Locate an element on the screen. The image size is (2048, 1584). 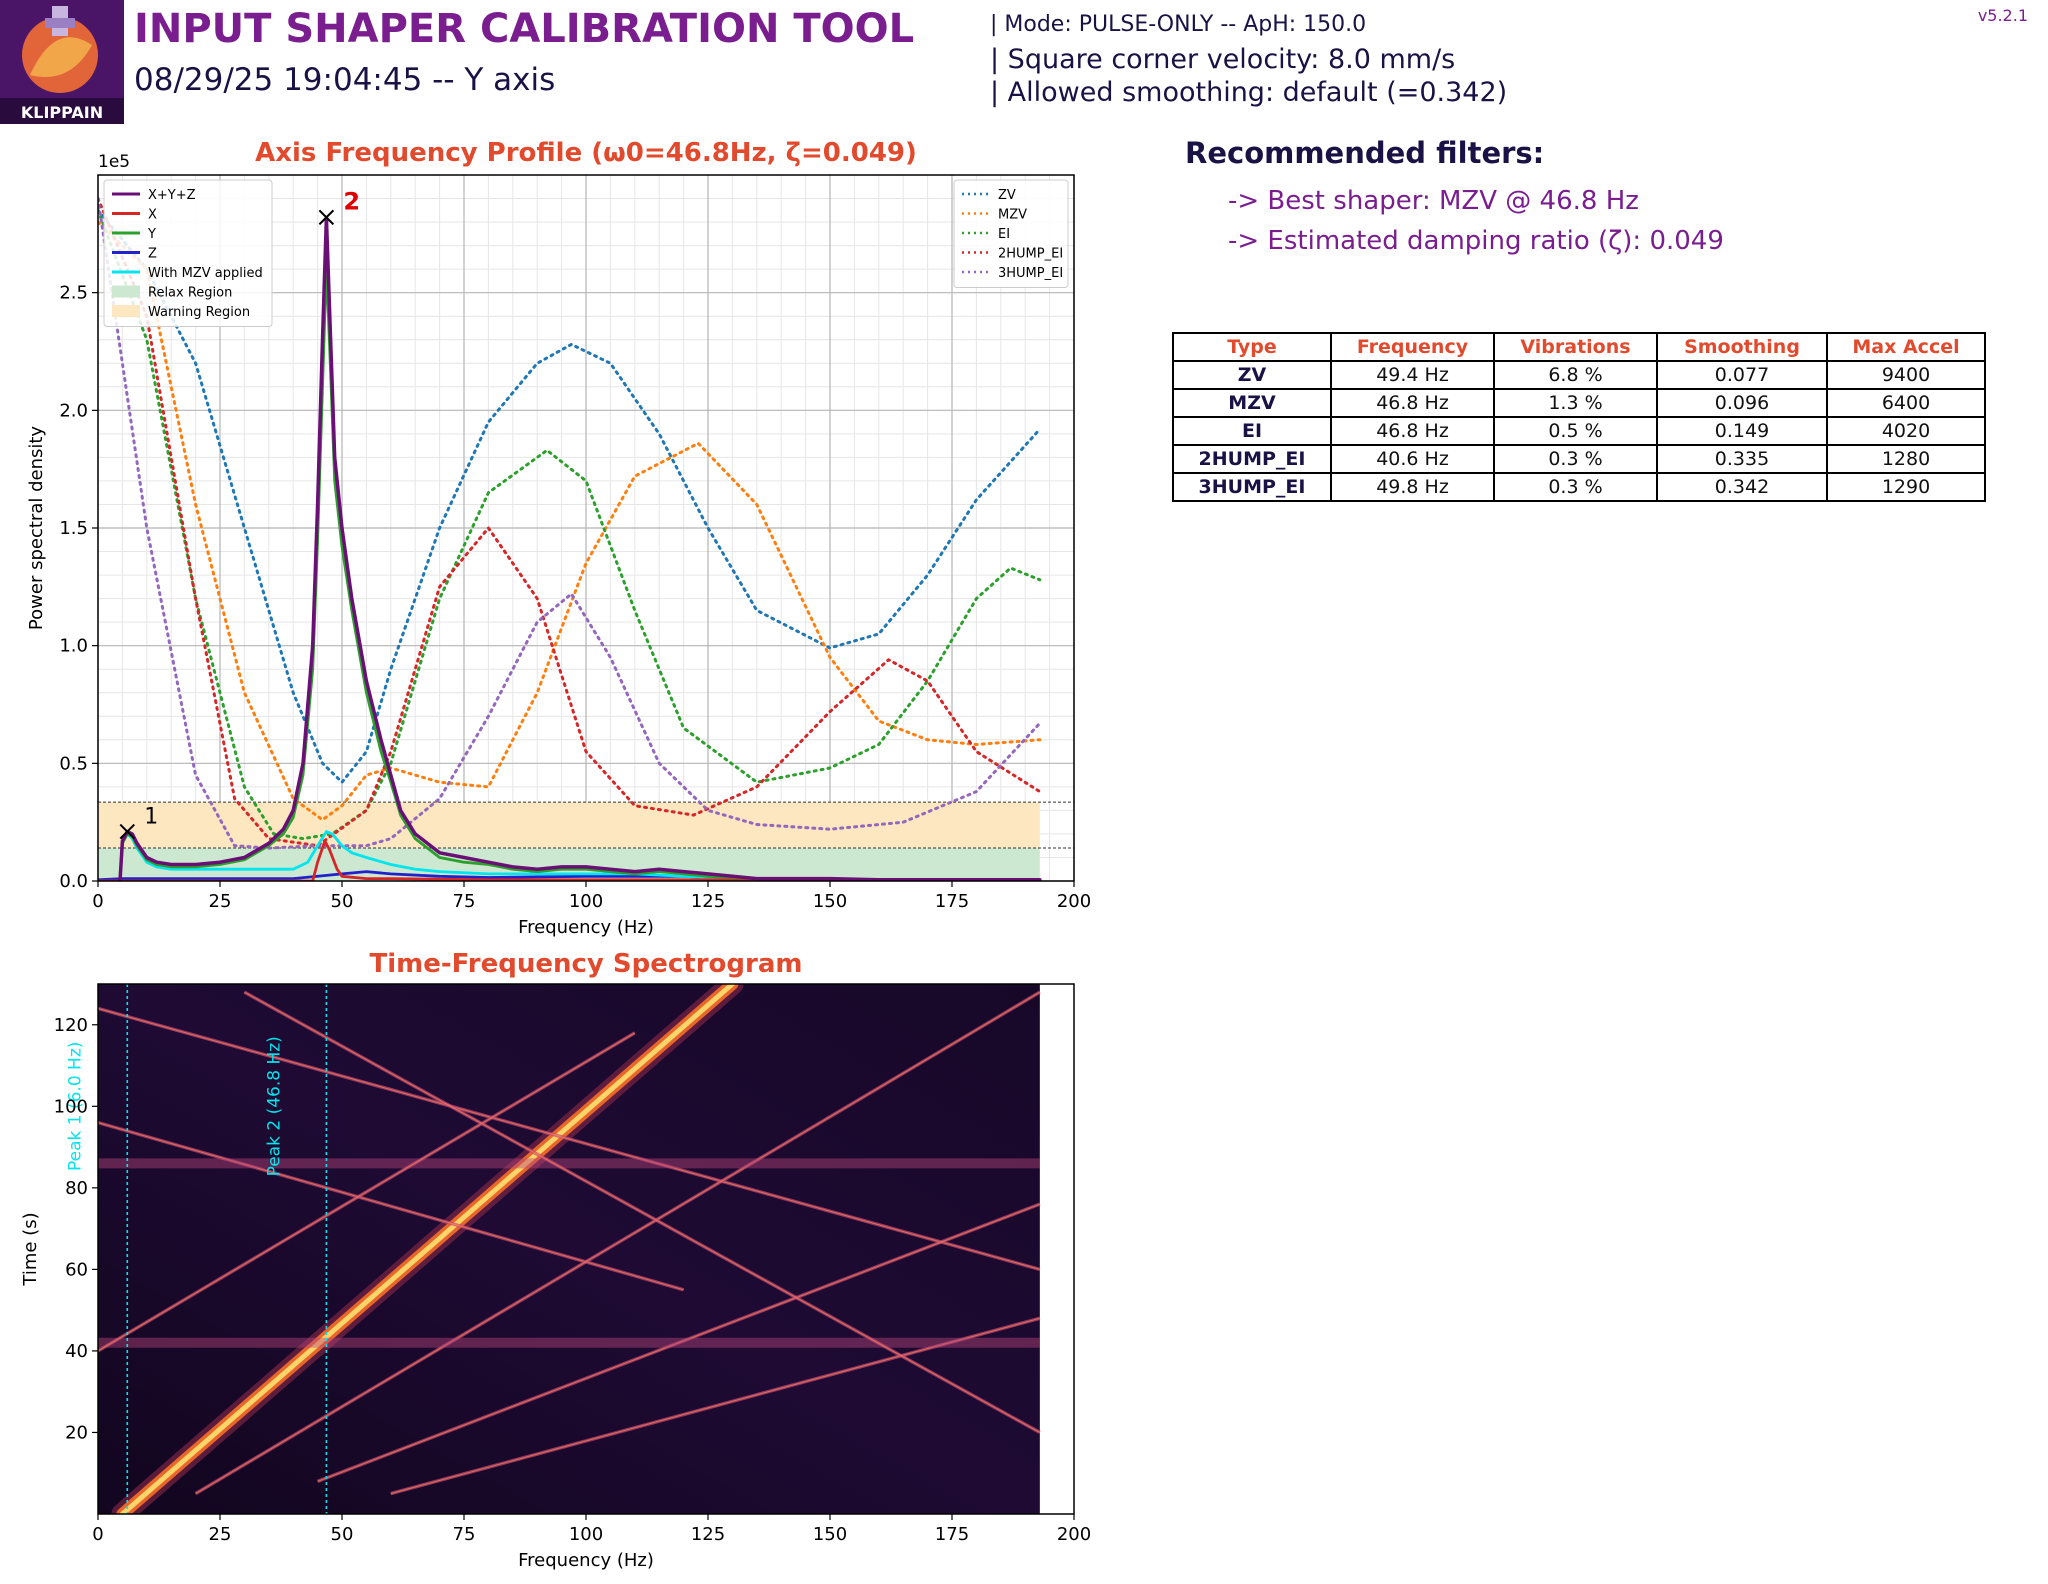
y-tick-label: 0.5 is located at coordinates (73, 763).